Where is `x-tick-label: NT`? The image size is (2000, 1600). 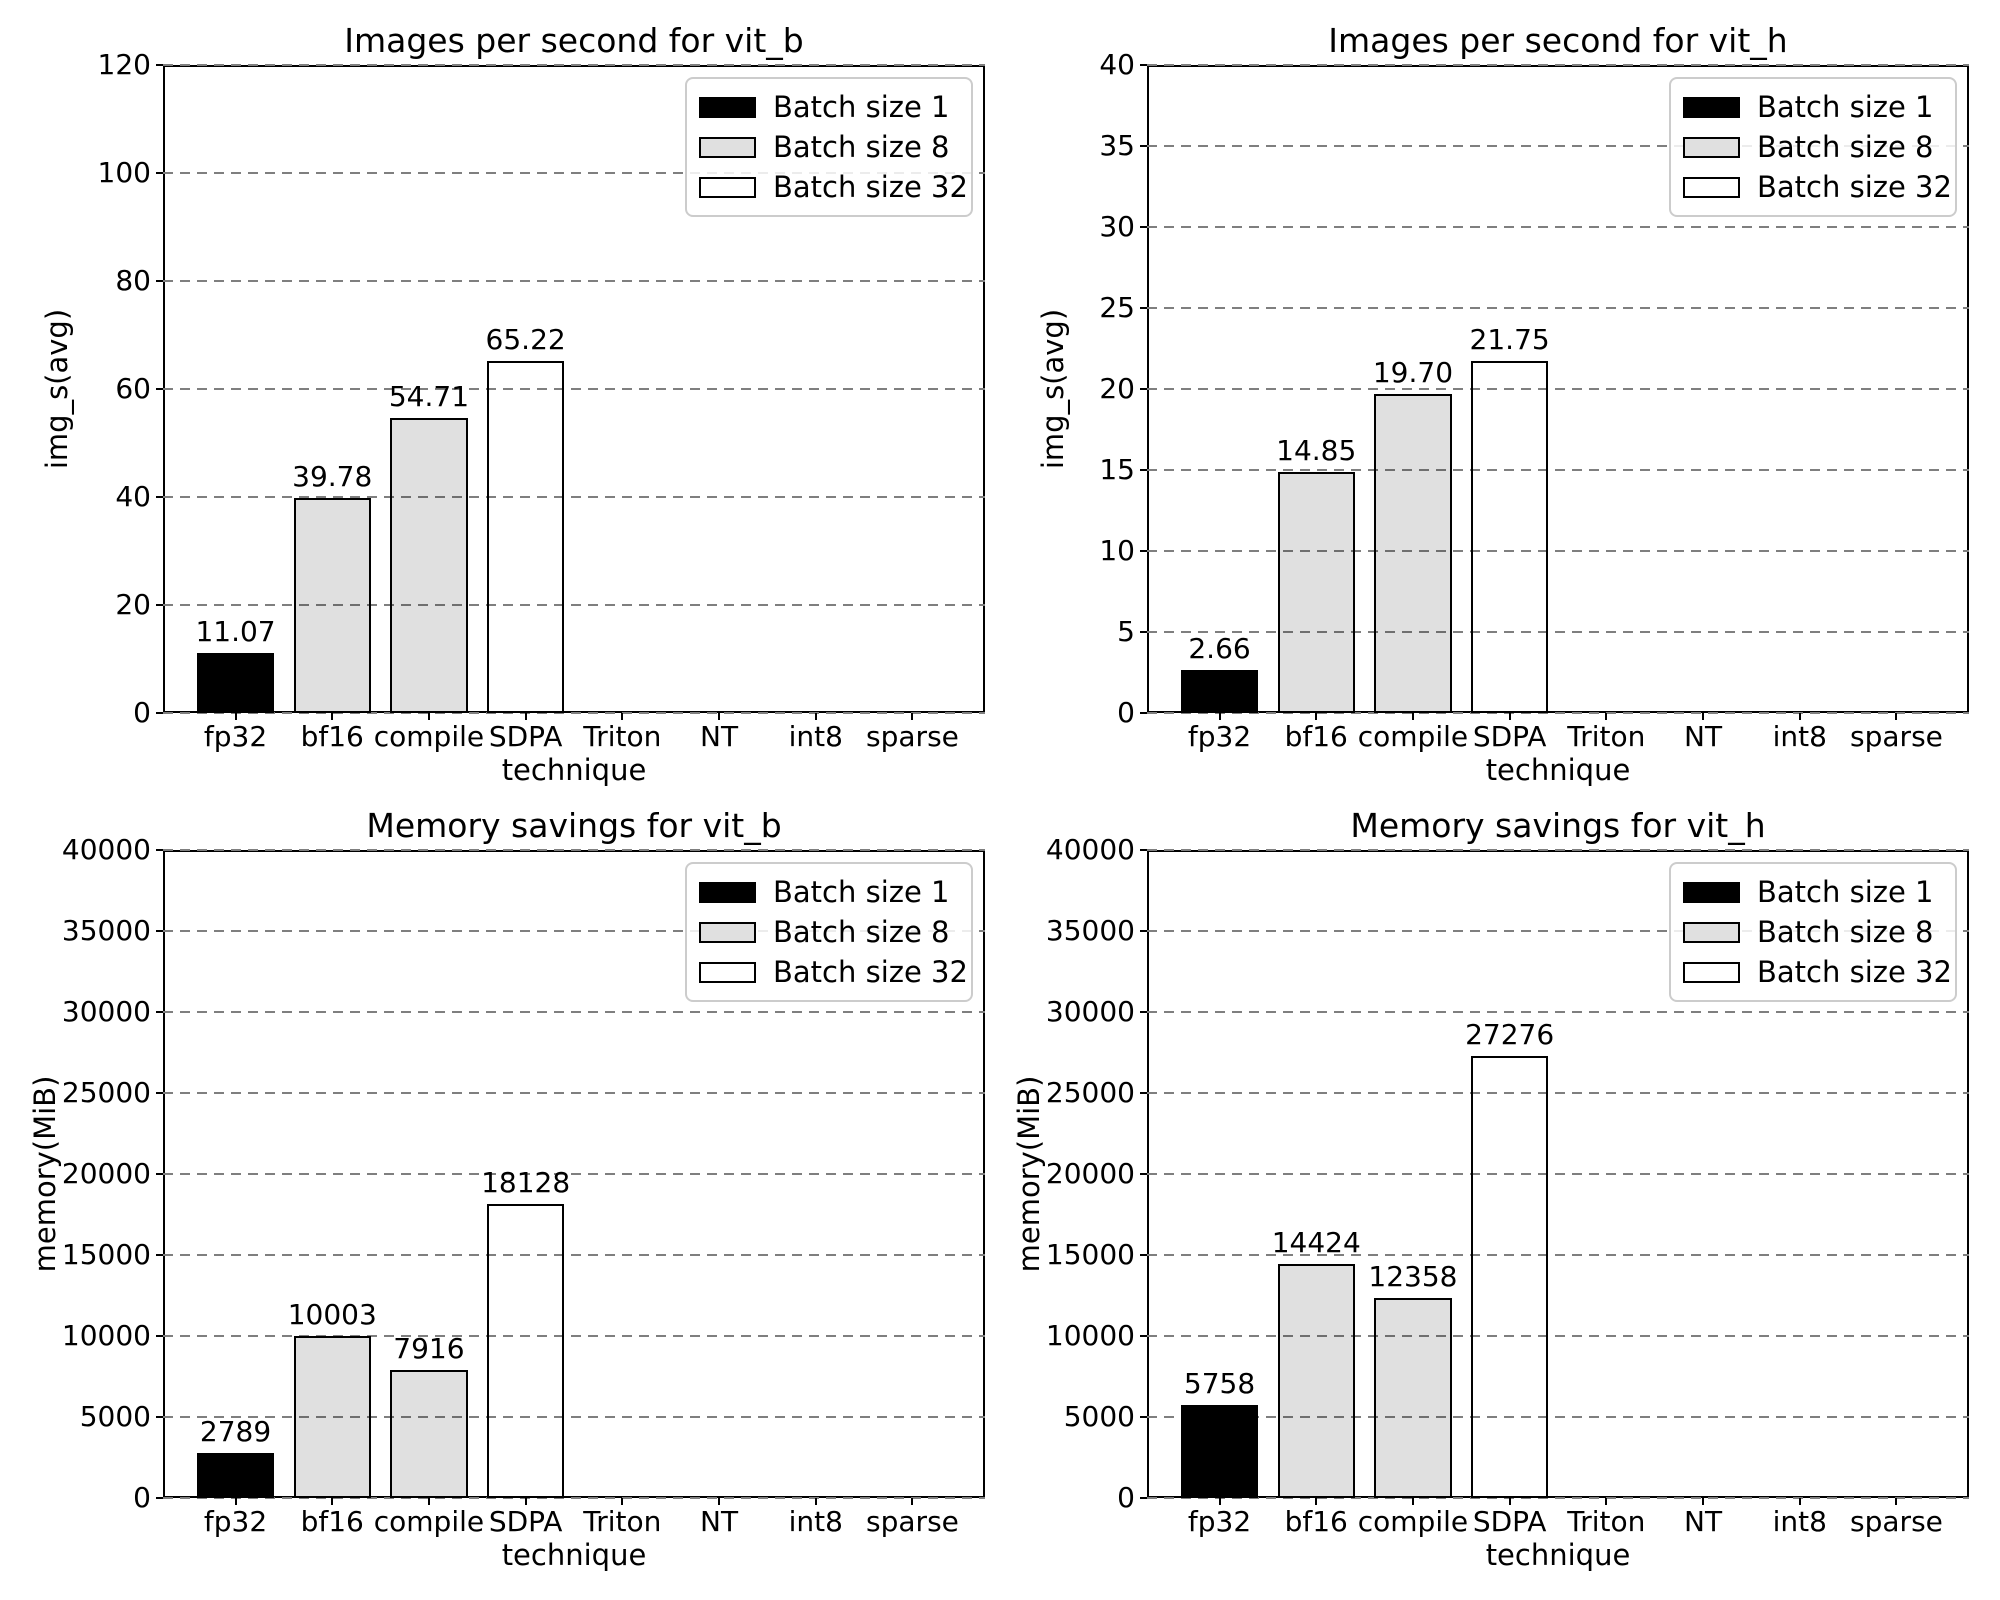 x-tick-label: NT is located at coordinates (1703, 736).